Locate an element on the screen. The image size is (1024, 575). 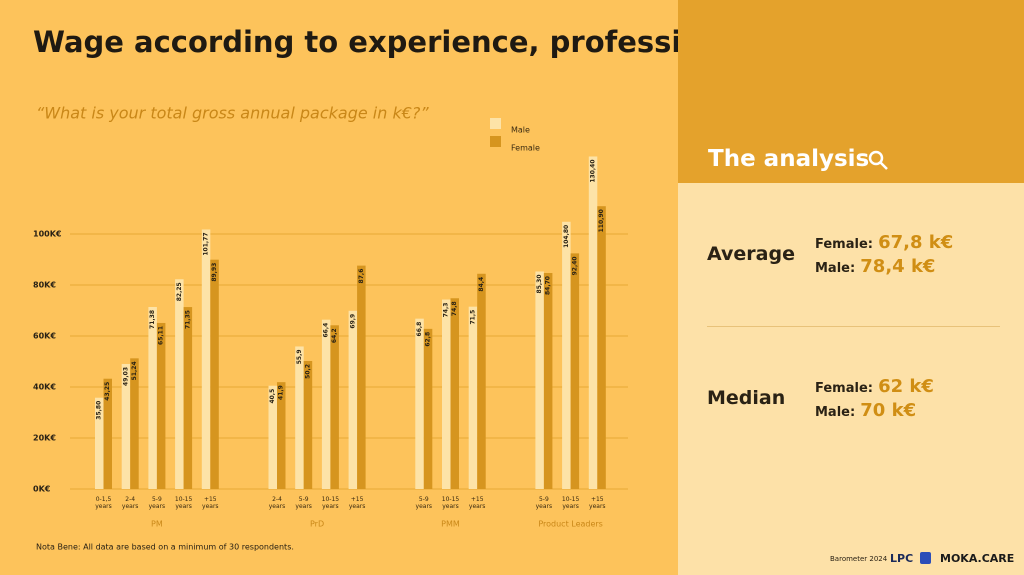
search-icon is located at coordinates (878, 160).